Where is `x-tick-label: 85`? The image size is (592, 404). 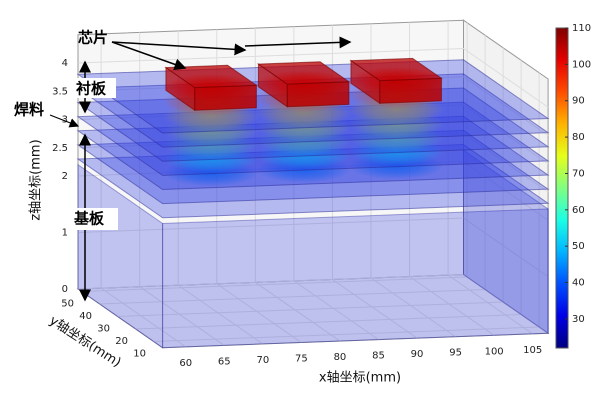
x-tick-label: 85 is located at coordinates (378, 356).